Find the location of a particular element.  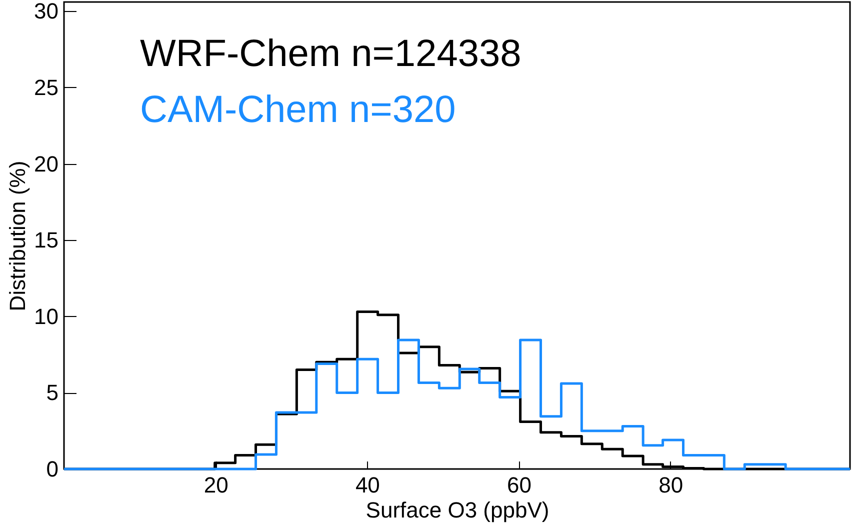

x-tick-label: 40 is located at coordinates (367, 485).